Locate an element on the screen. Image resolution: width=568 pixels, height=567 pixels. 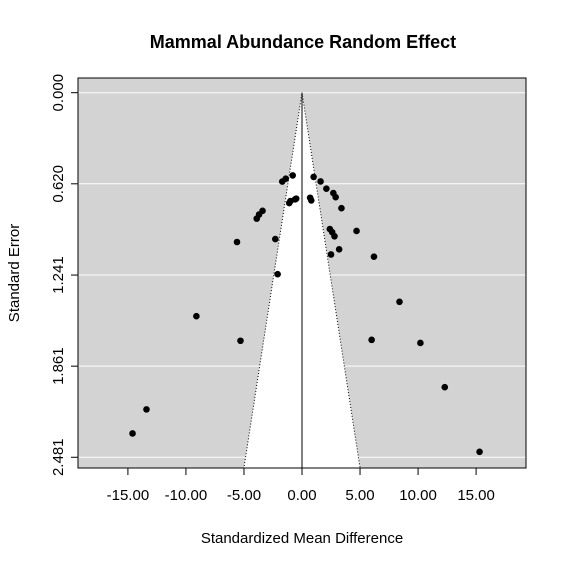
y-axis: 0.000 0.620 1.241 1.861 2.481 is located at coordinates (64, 275).